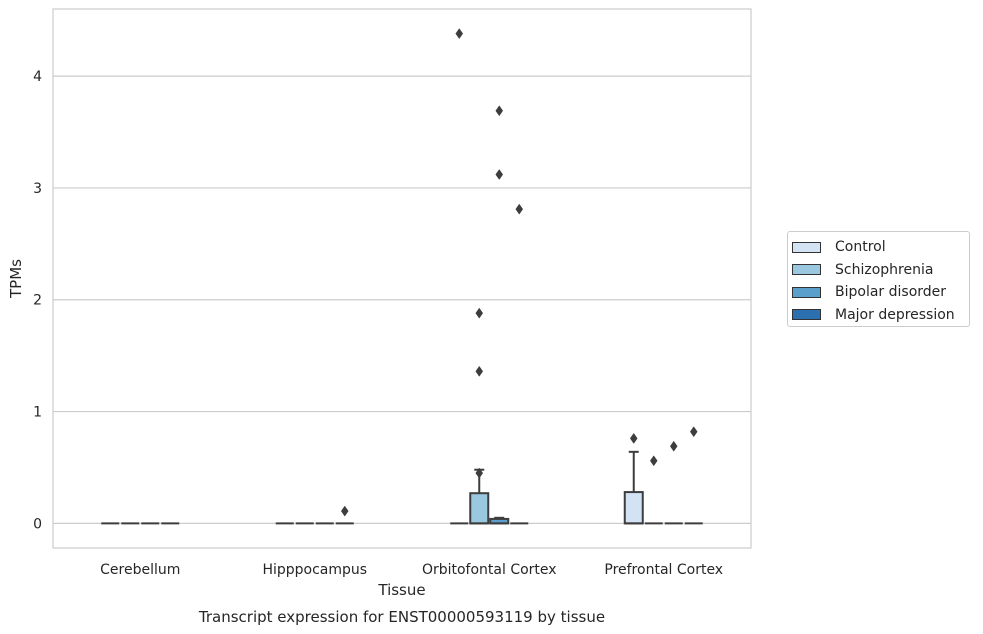 The image size is (983, 634). I want to click on y-tick-label: 0, so click(37, 524).